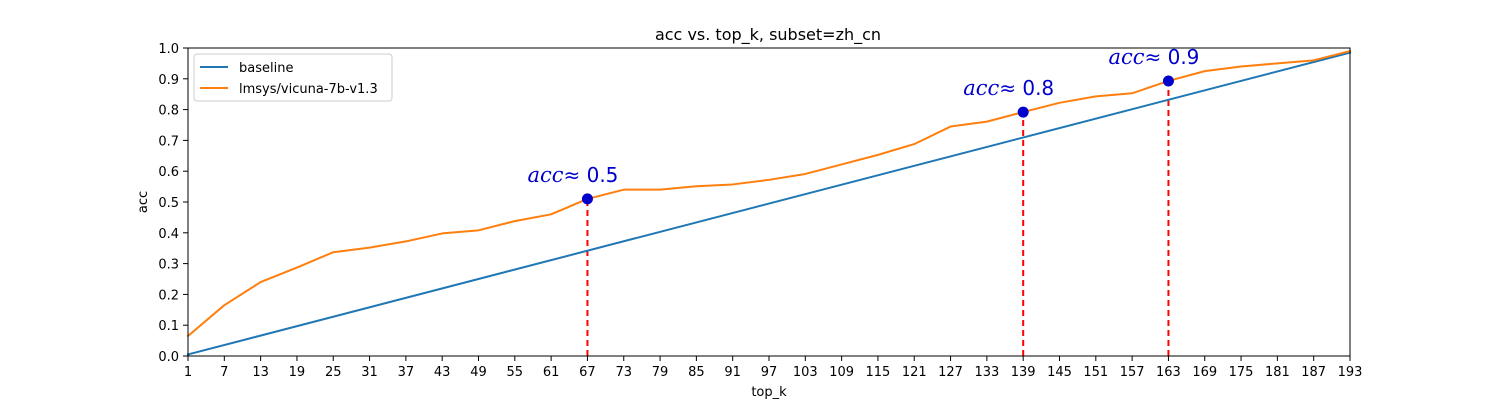 This screenshot has width=1500, height=400. Describe the element at coordinates (168, 265) in the screenshot. I see `y-tick-label: 0.3` at that location.